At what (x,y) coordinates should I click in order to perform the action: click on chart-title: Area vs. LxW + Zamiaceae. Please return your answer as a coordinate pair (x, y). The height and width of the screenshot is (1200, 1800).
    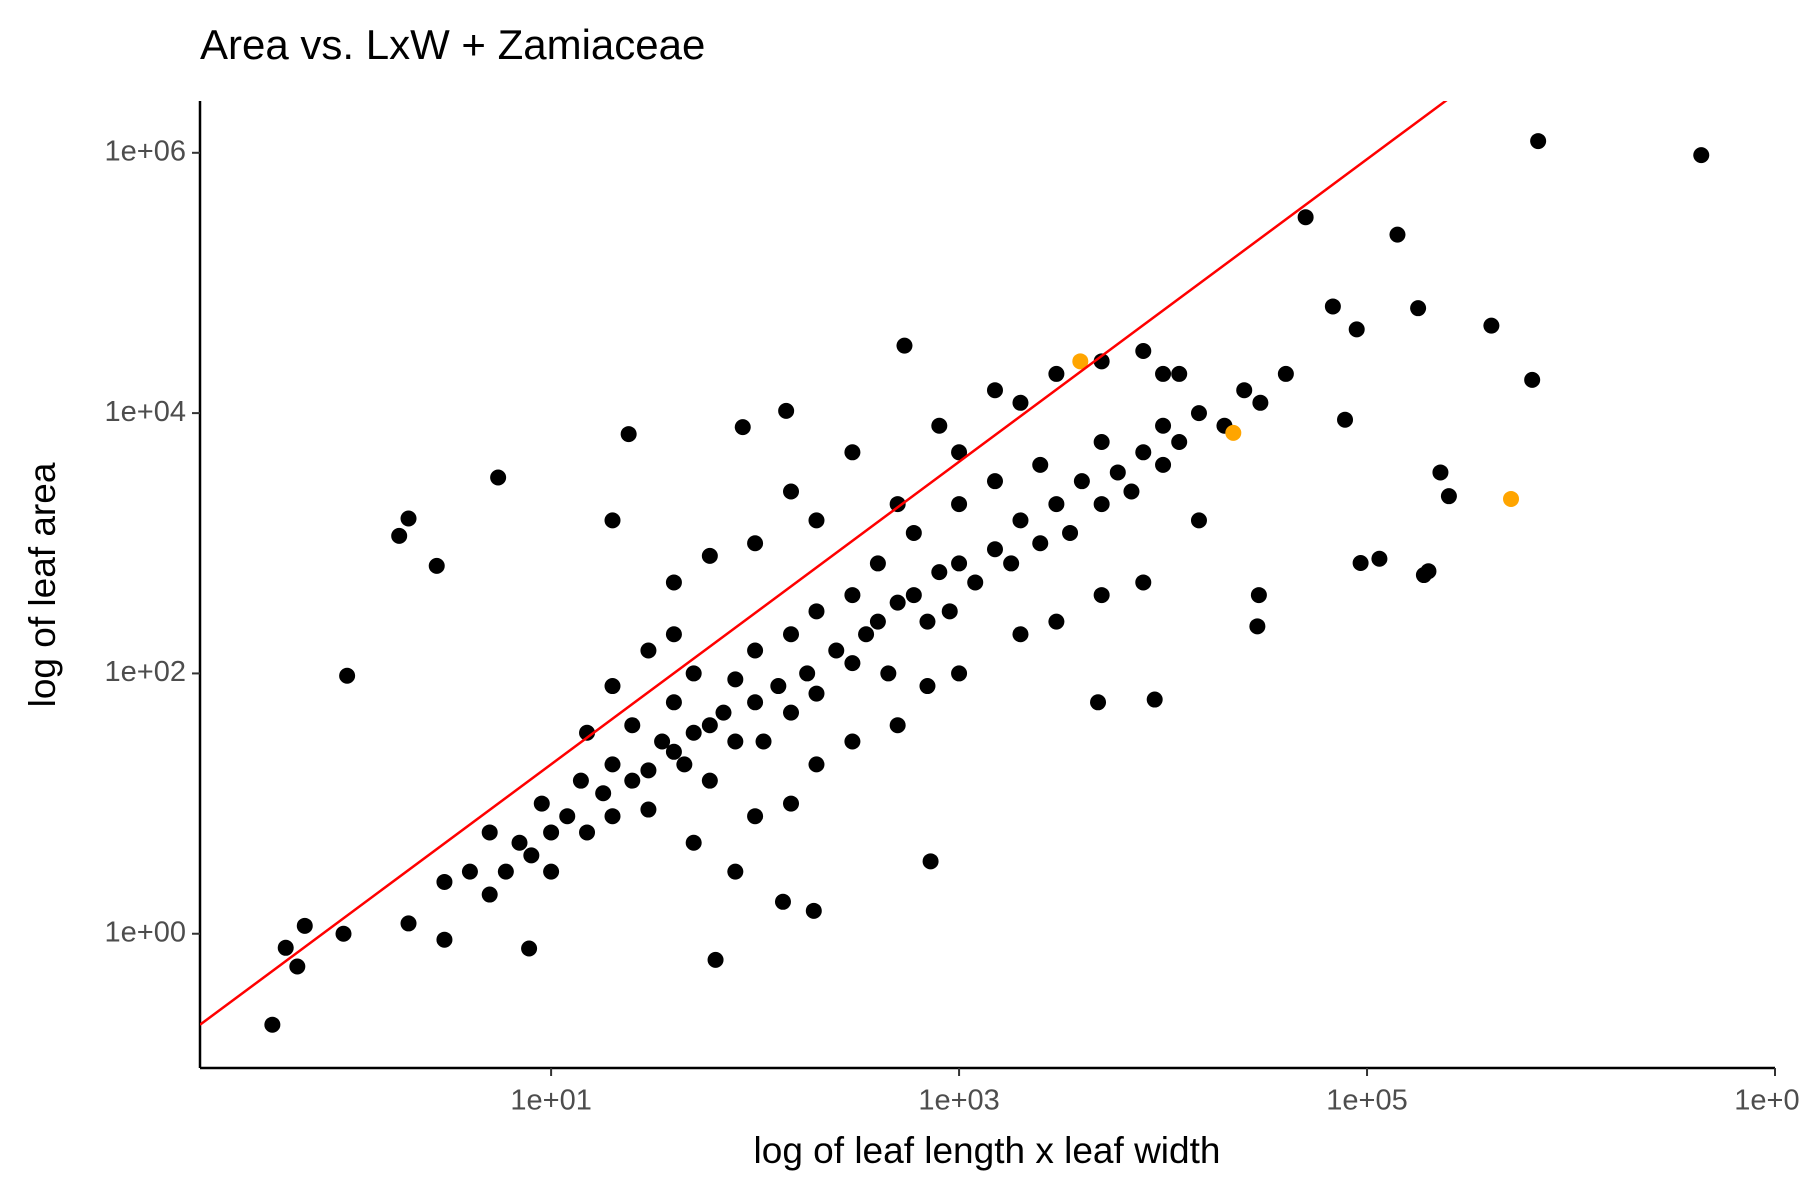
    Looking at the image, I should click on (452, 44).